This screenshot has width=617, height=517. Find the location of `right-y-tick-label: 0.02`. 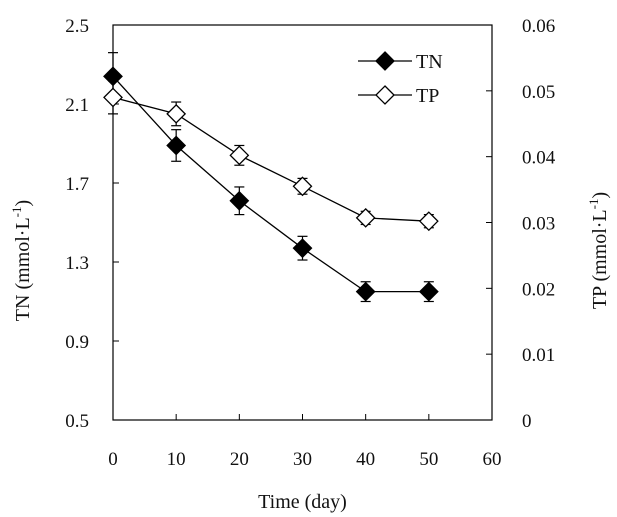

right-y-tick-label: 0.02 is located at coordinates (538, 289).